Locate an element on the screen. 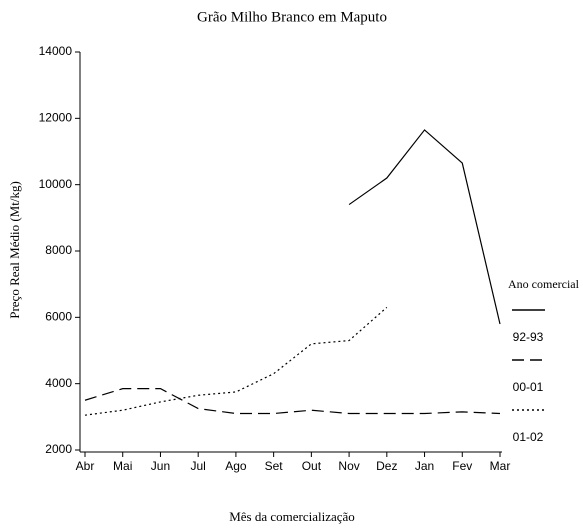 The image size is (583, 530). x-tick-label: Abr is located at coordinates (85, 466).